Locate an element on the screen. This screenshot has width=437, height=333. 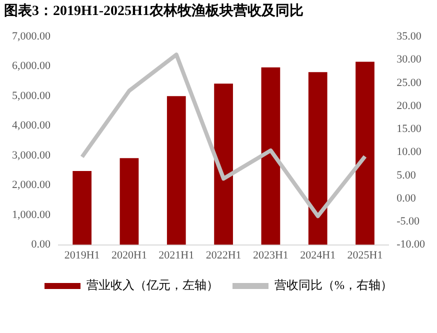
x-tick-label: 2021H1 is located at coordinates (176, 255).